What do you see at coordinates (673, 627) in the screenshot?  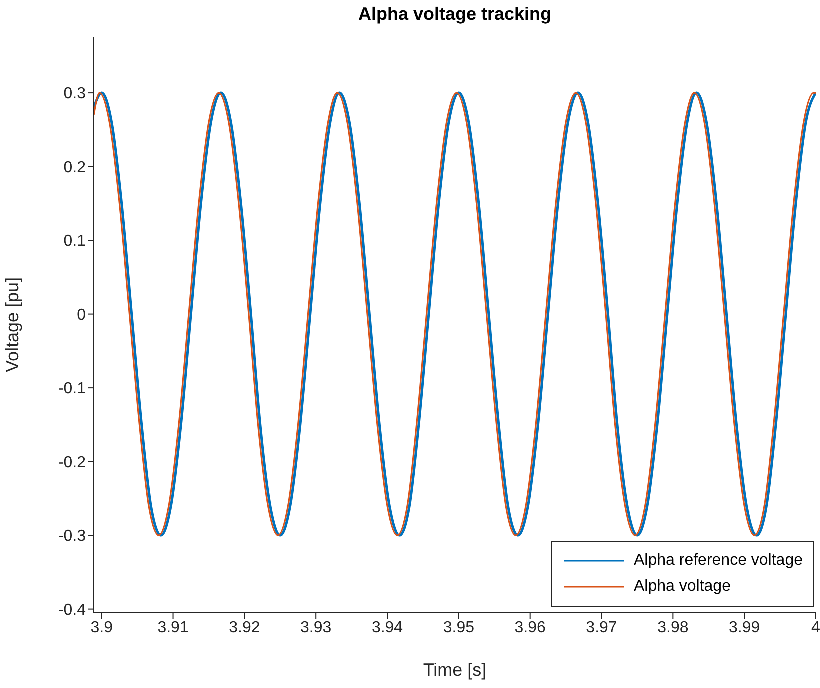 I see `x-tick-label: 3.98` at bounding box center [673, 627].